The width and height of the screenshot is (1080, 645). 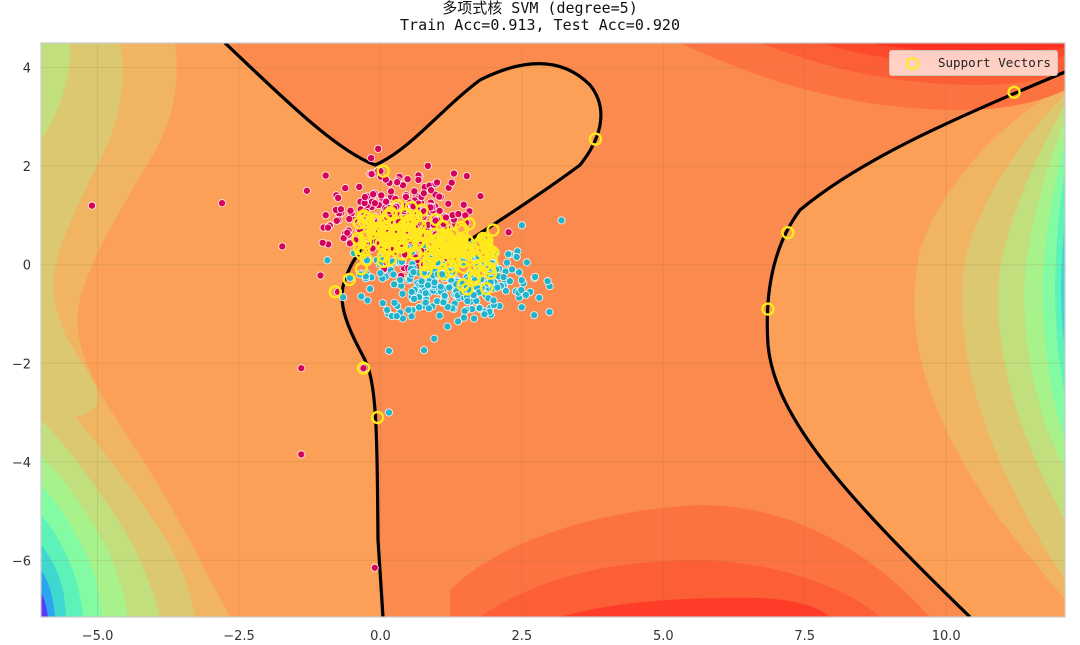 What do you see at coordinates (946, 636) in the screenshot?
I see `x-tick-label: 10.0` at bounding box center [946, 636].